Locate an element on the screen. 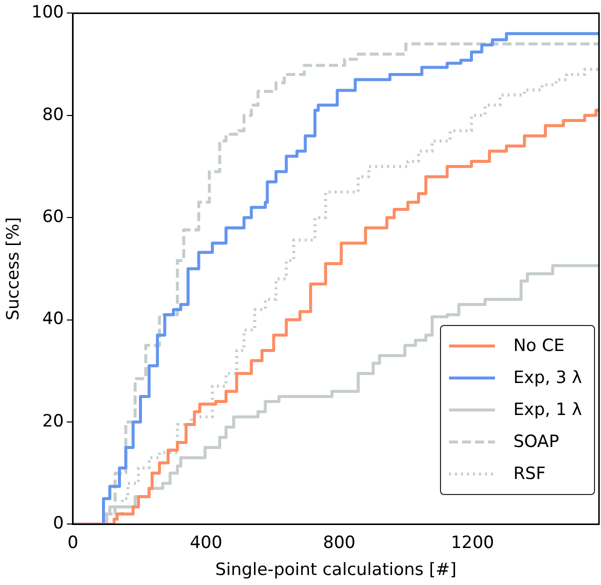  x-tick-label: 1200 is located at coordinates (472, 542).